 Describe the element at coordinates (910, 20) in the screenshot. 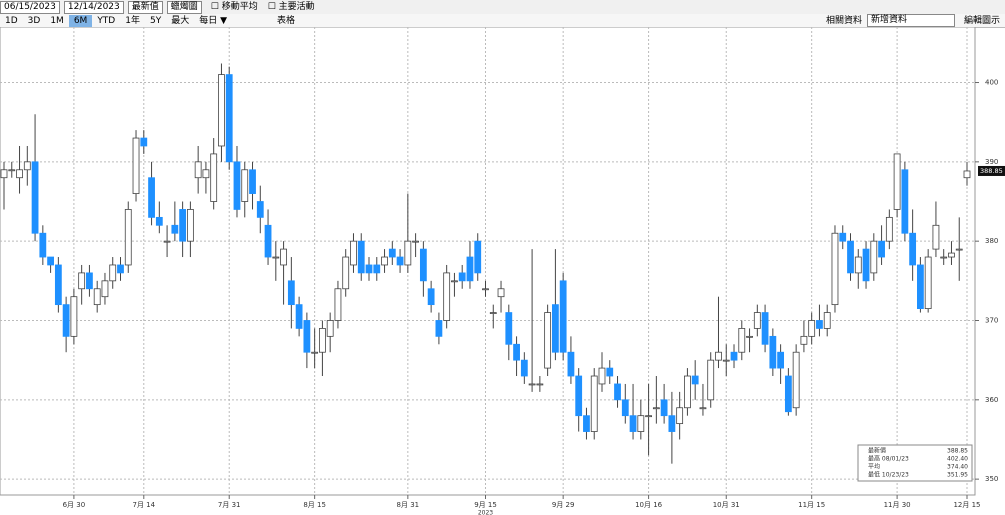

I see `add-btn: 新增資料` at that location.